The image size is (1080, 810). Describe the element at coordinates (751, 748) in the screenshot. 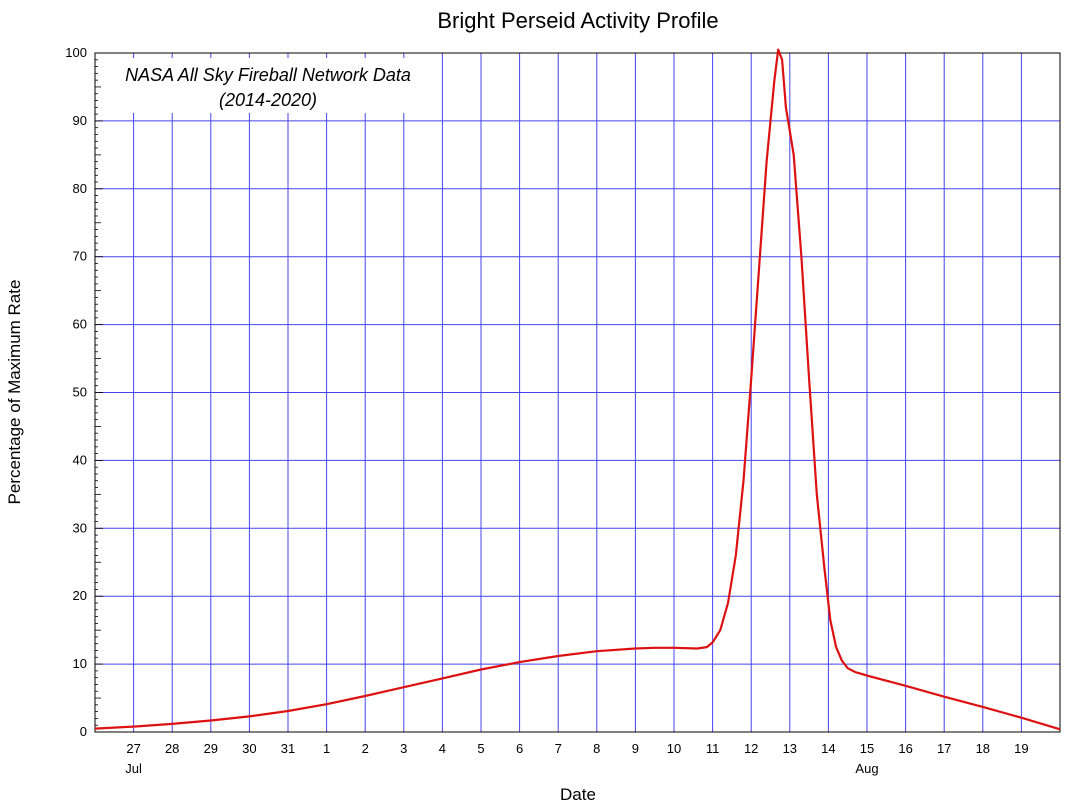

I see `x-tick-label: 12` at that location.